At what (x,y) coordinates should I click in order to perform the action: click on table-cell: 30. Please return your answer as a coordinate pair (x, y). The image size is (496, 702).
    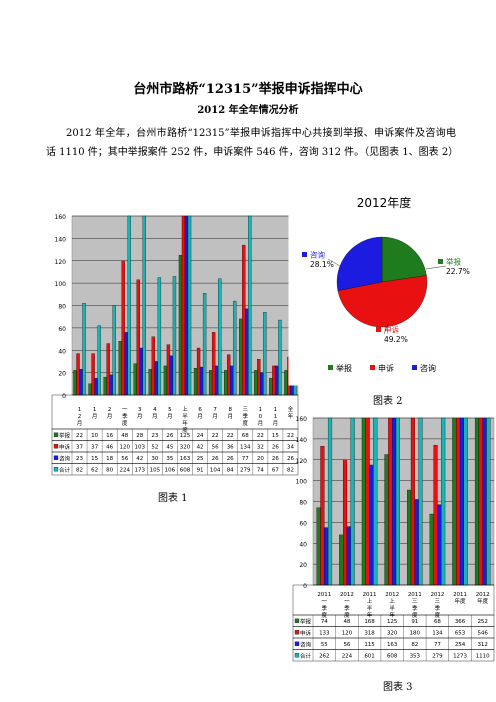
    Looking at the image, I should click on (154, 459).